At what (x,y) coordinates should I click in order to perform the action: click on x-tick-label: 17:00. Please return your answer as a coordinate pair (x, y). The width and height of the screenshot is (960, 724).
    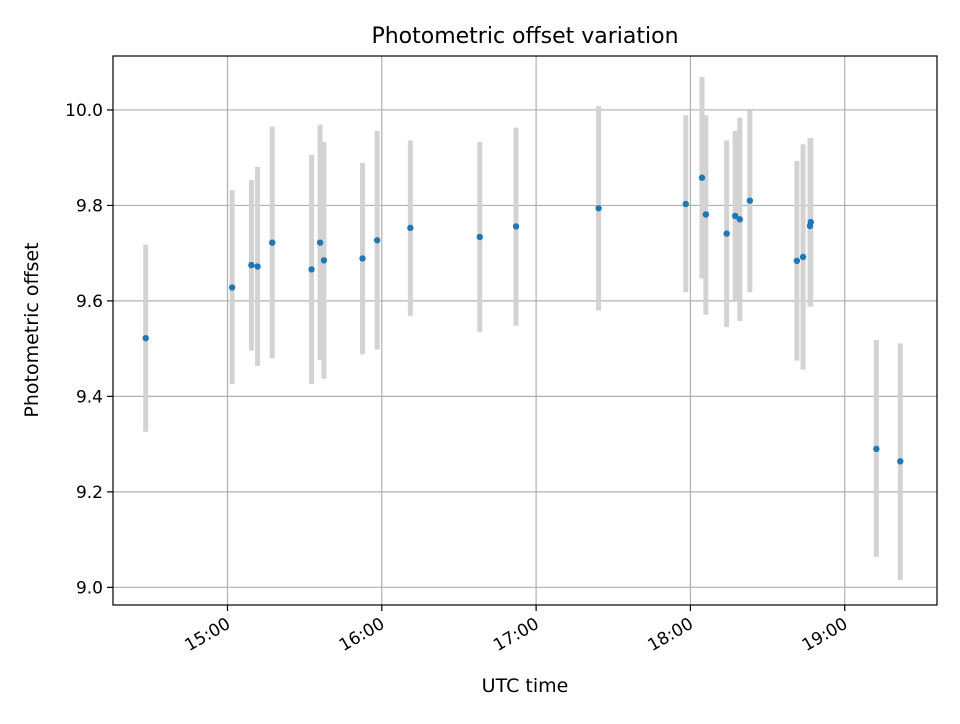
    Looking at the image, I should click on (516, 635).